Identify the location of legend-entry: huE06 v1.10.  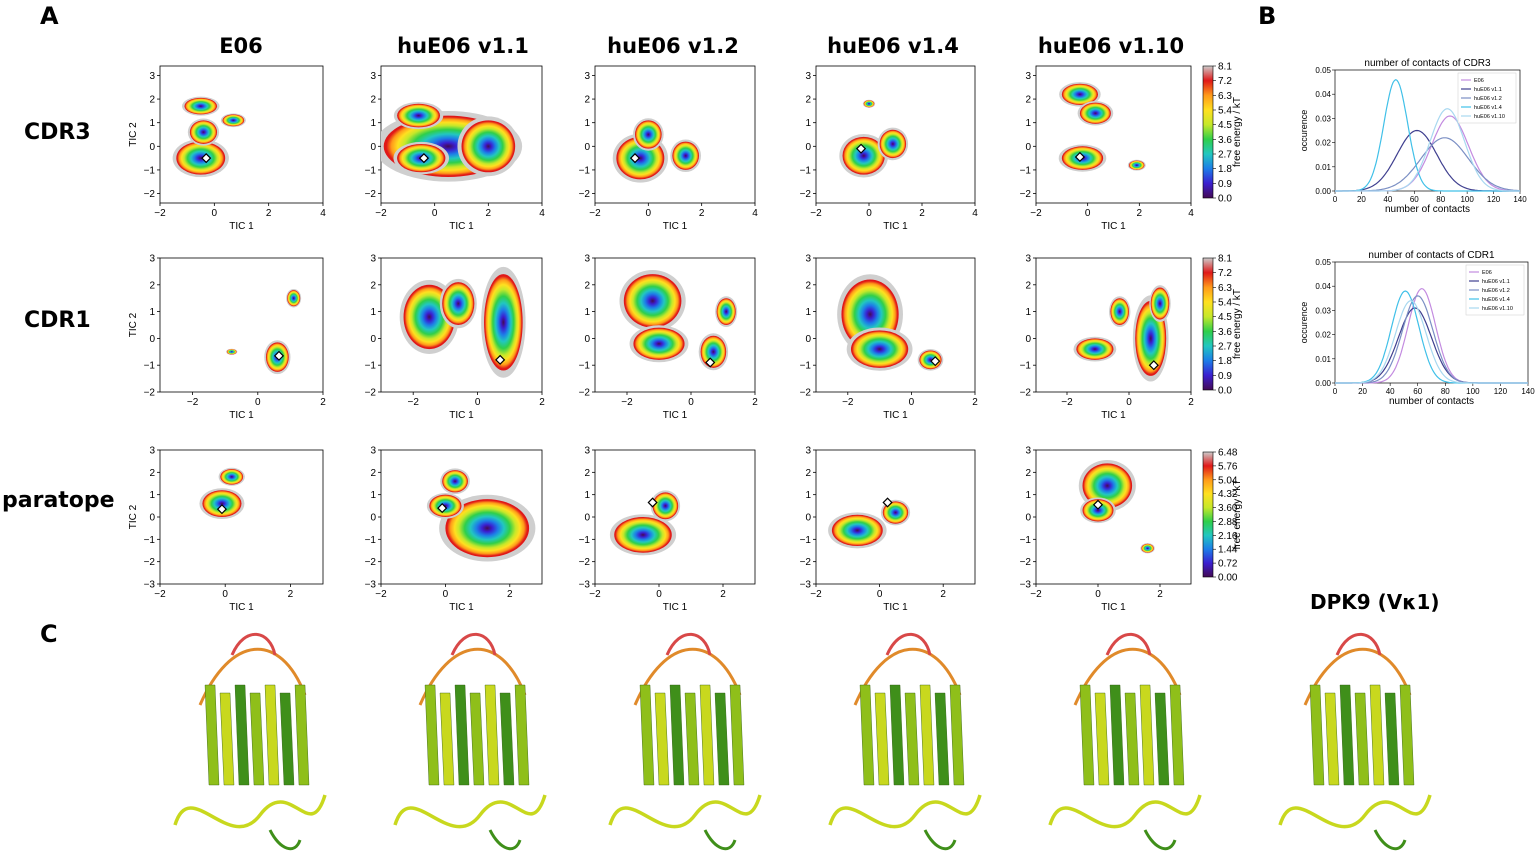
(1489, 117).